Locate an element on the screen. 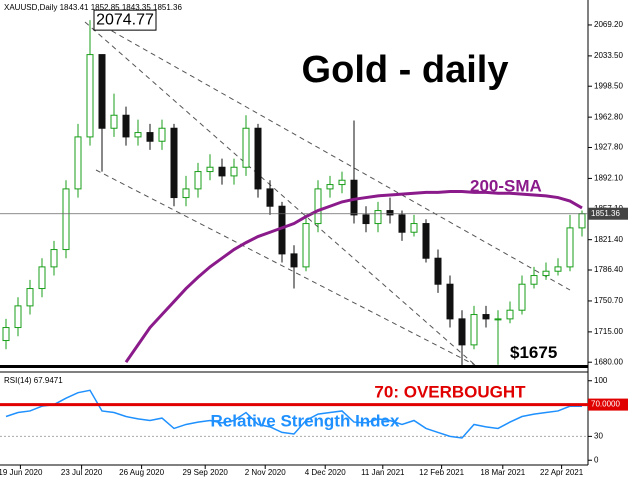  rsi-line is located at coordinates (294, 414).